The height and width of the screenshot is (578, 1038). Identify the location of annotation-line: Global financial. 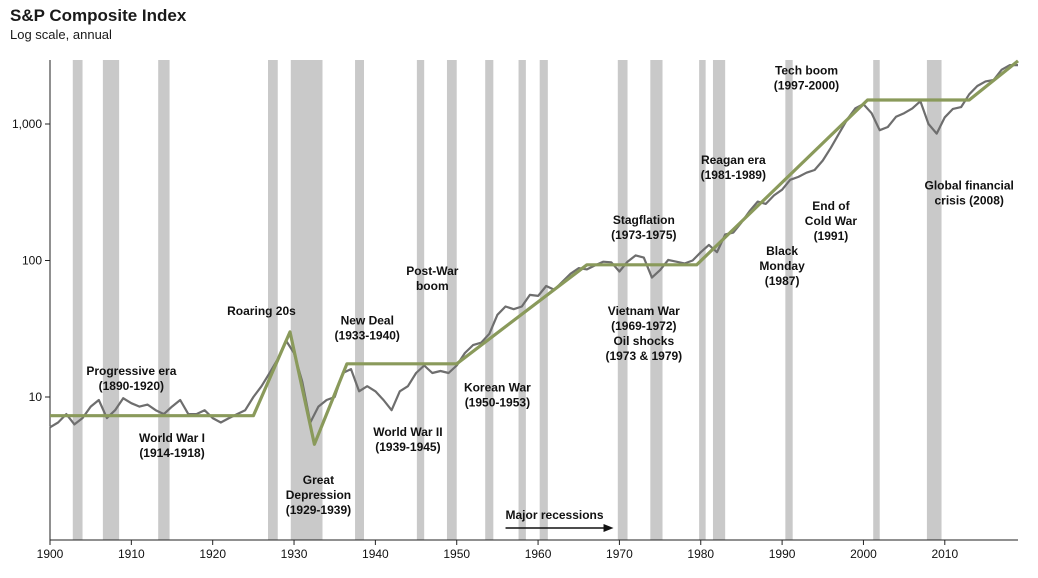
(969, 186).